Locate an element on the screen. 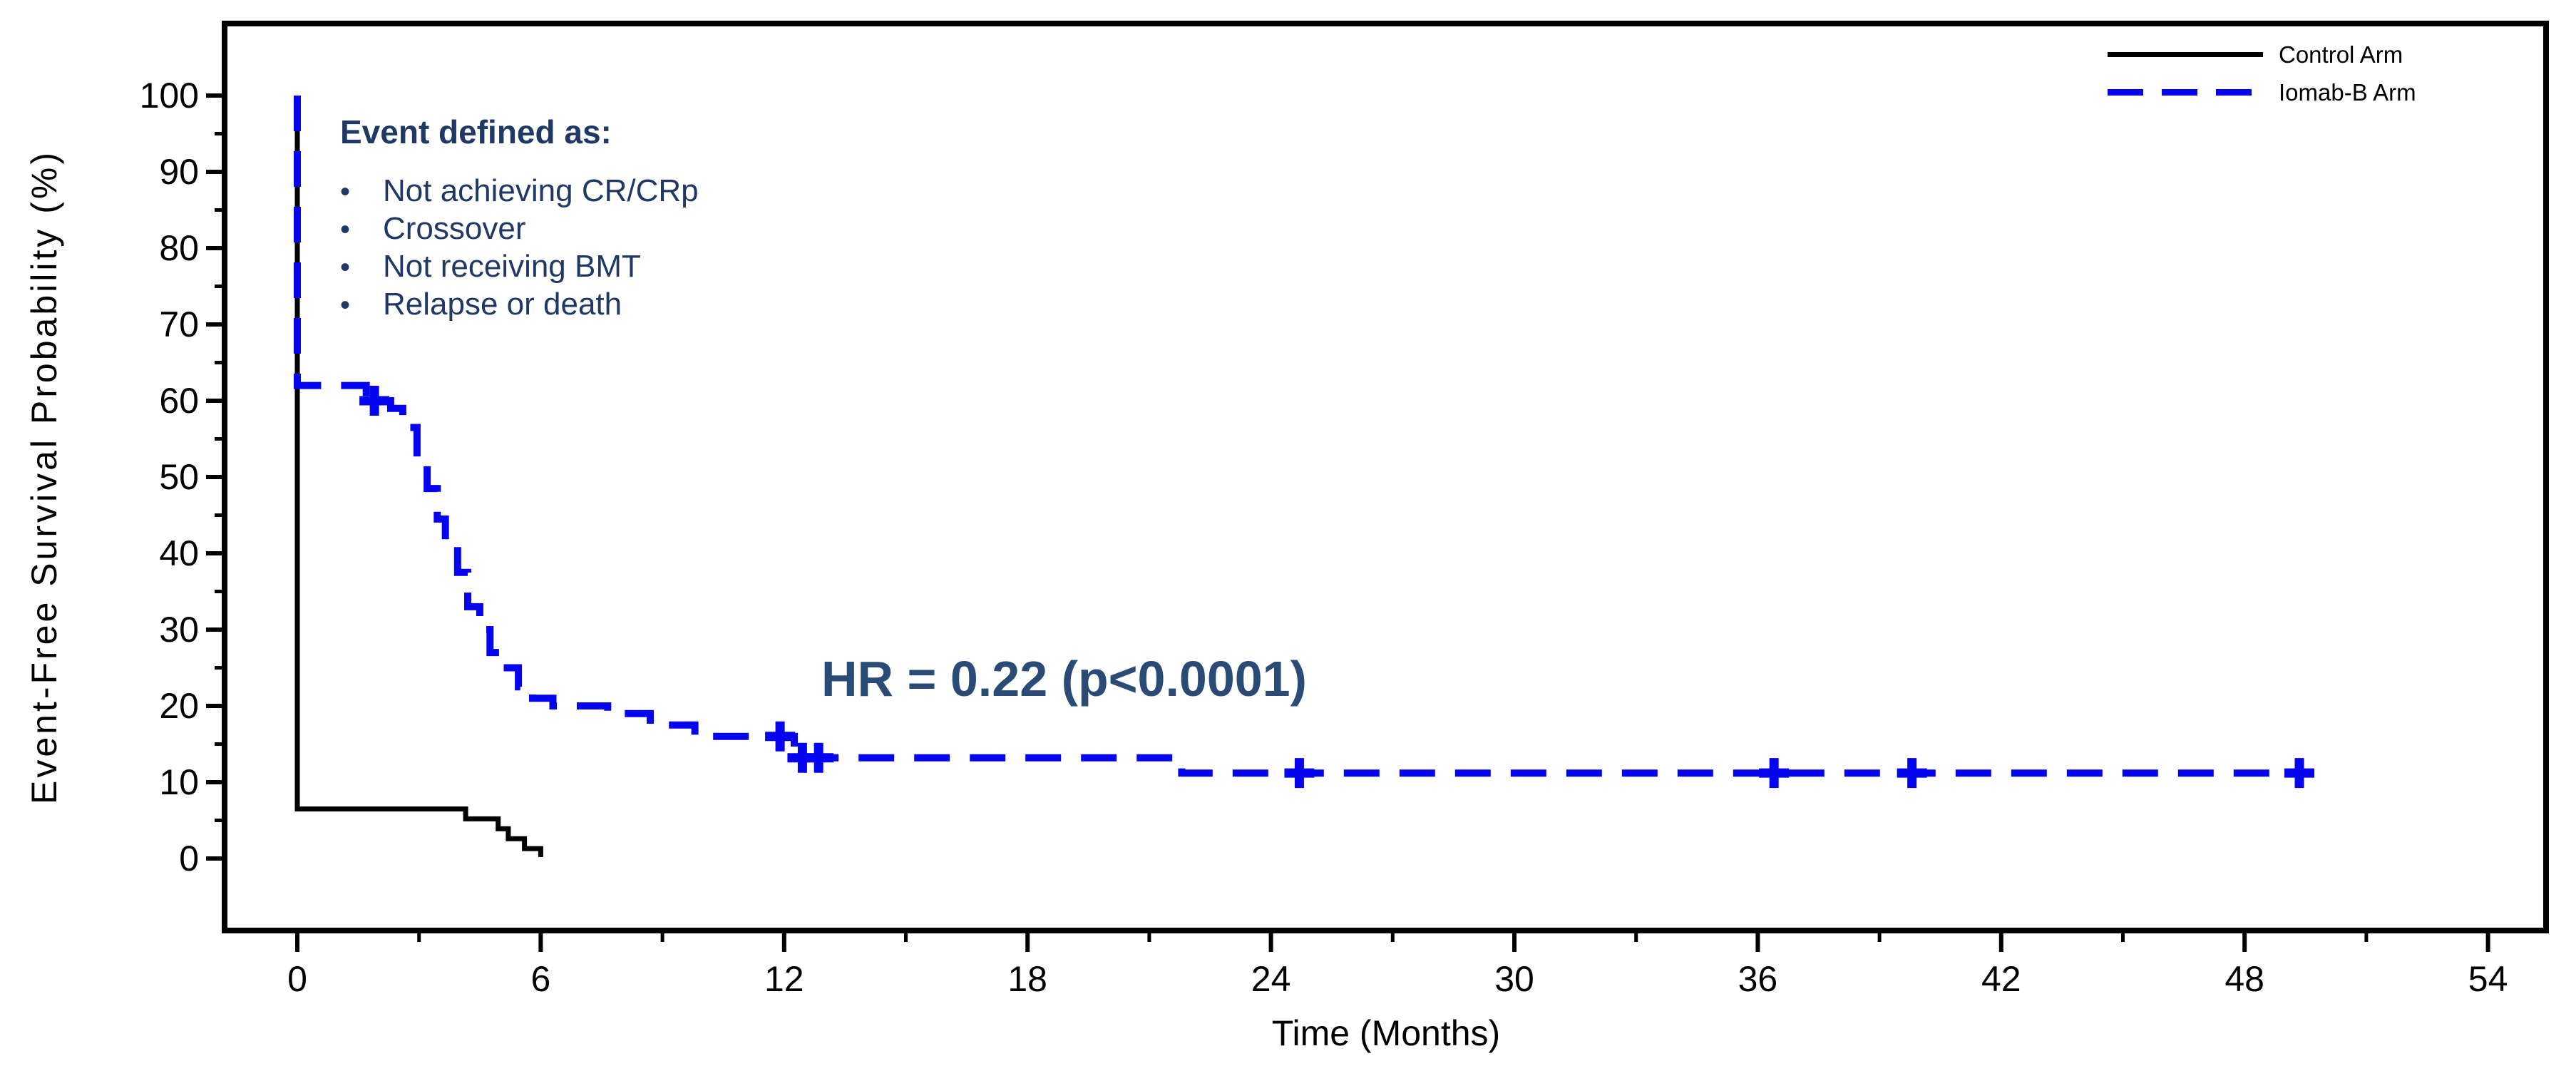 The height and width of the screenshot is (1066, 2576). survival-curve-control-arm is located at coordinates (418, 476).